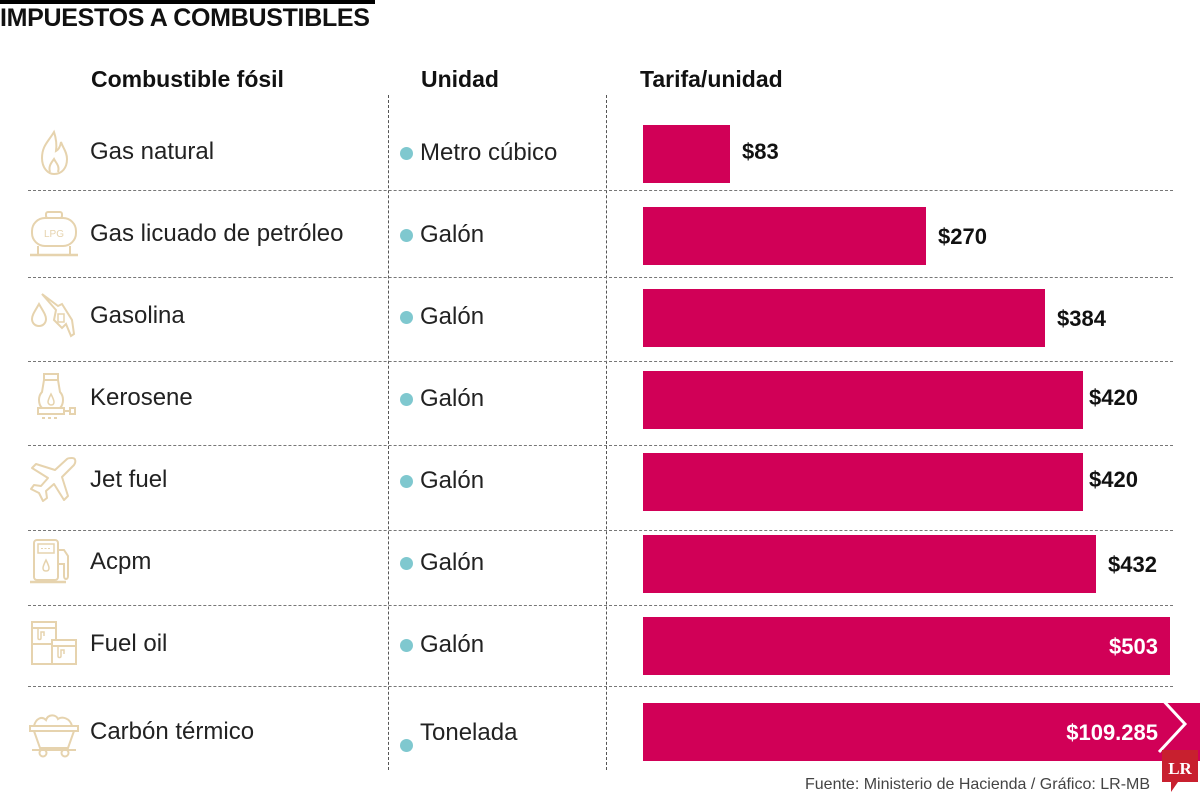 The height and width of the screenshot is (801, 1200). Describe the element at coordinates (137, 315) in the screenshot. I see `fuel-label: Gasolina` at that location.